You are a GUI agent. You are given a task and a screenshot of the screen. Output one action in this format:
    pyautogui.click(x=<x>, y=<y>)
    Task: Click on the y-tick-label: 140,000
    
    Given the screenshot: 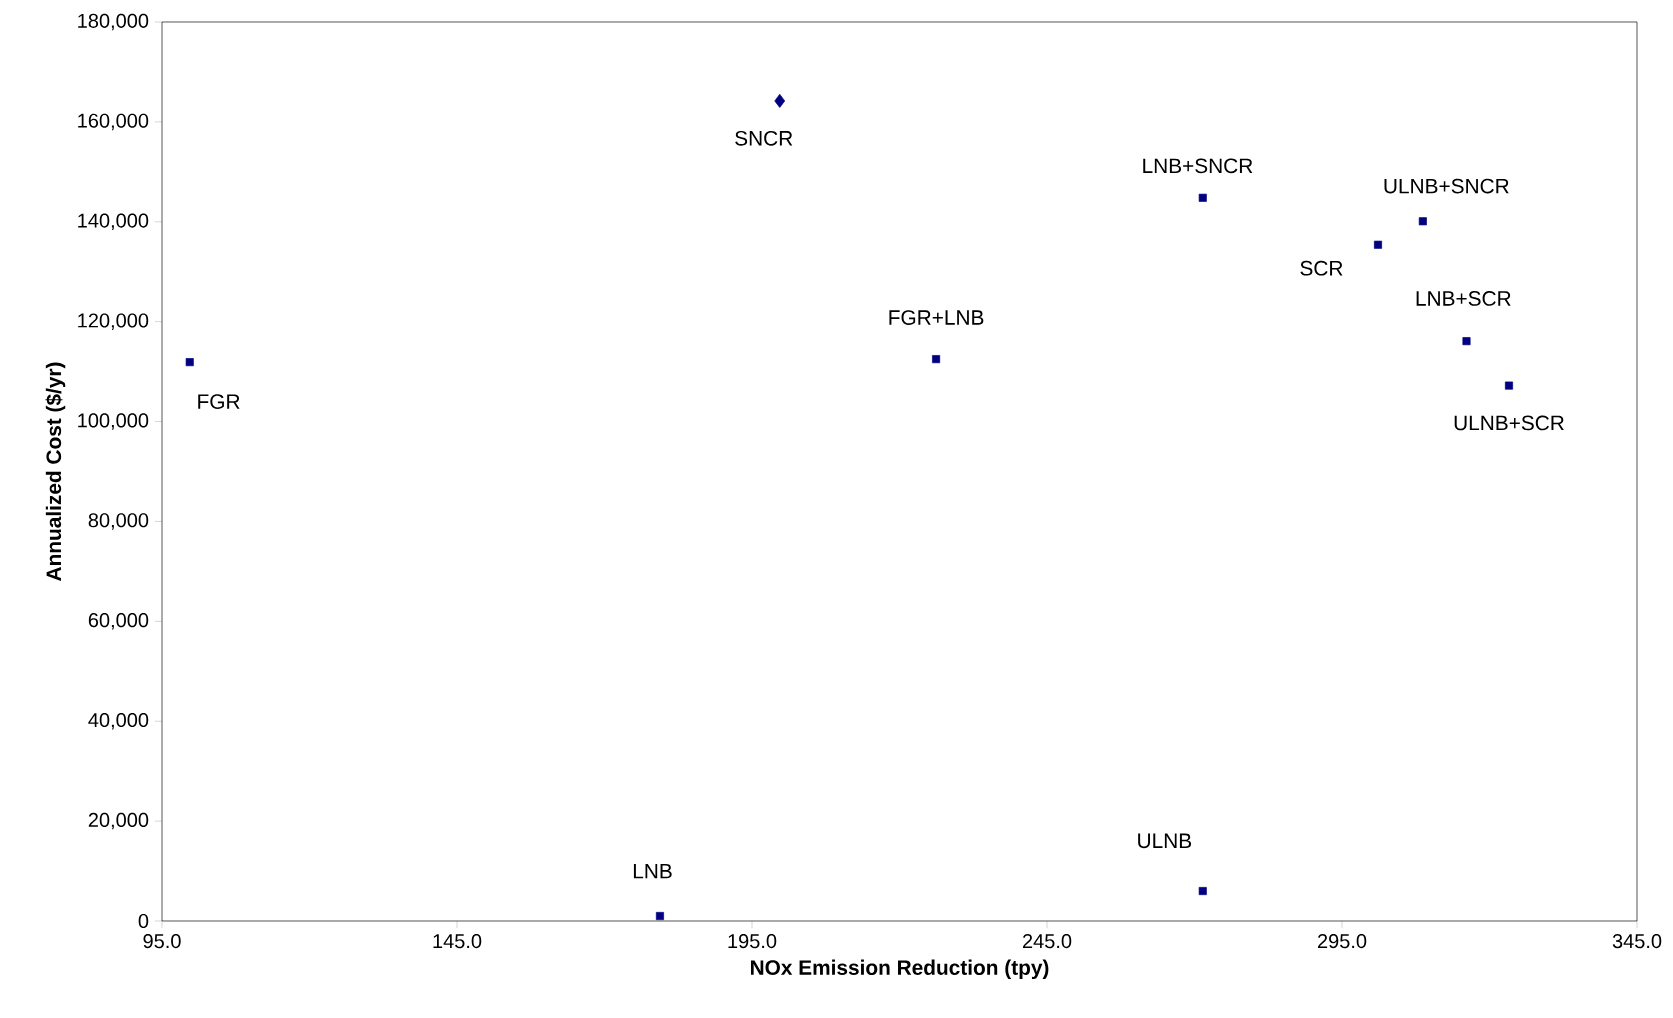 What is the action you would take?
    pyautogui.click(x=113, y=222)
    